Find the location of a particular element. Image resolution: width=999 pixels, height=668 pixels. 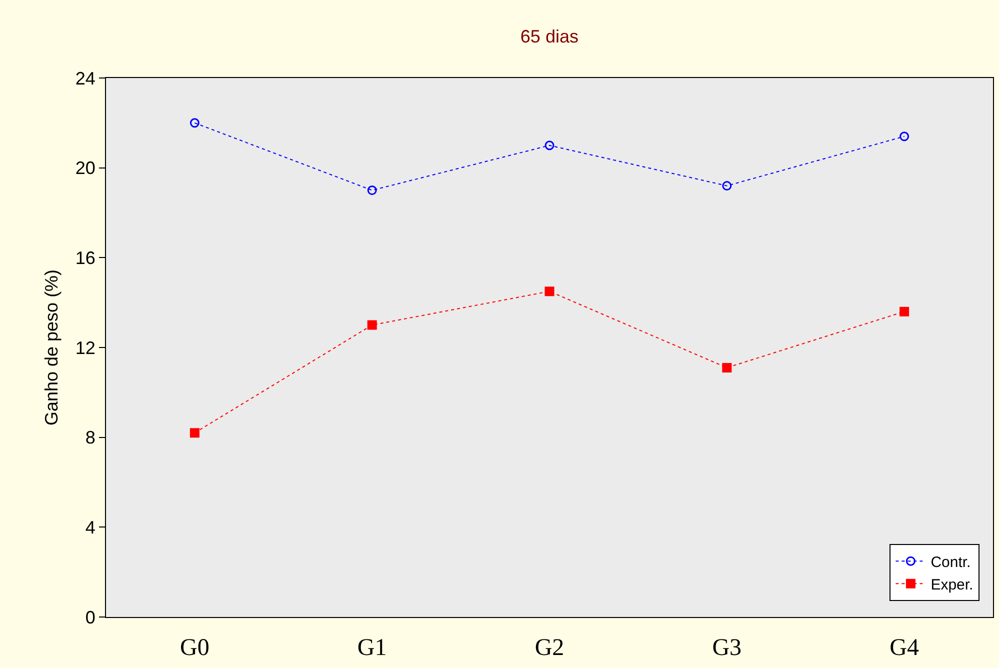

y-tick-label: 4 is located at coordinates (90, 527).